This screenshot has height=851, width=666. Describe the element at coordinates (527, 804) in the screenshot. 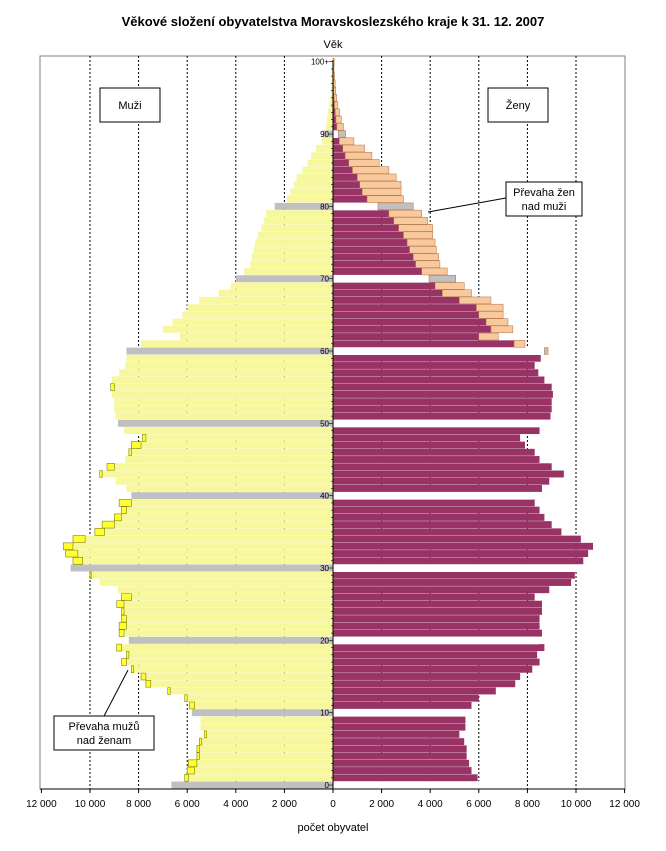

I see `x-tick-label: 8 000` at that location.